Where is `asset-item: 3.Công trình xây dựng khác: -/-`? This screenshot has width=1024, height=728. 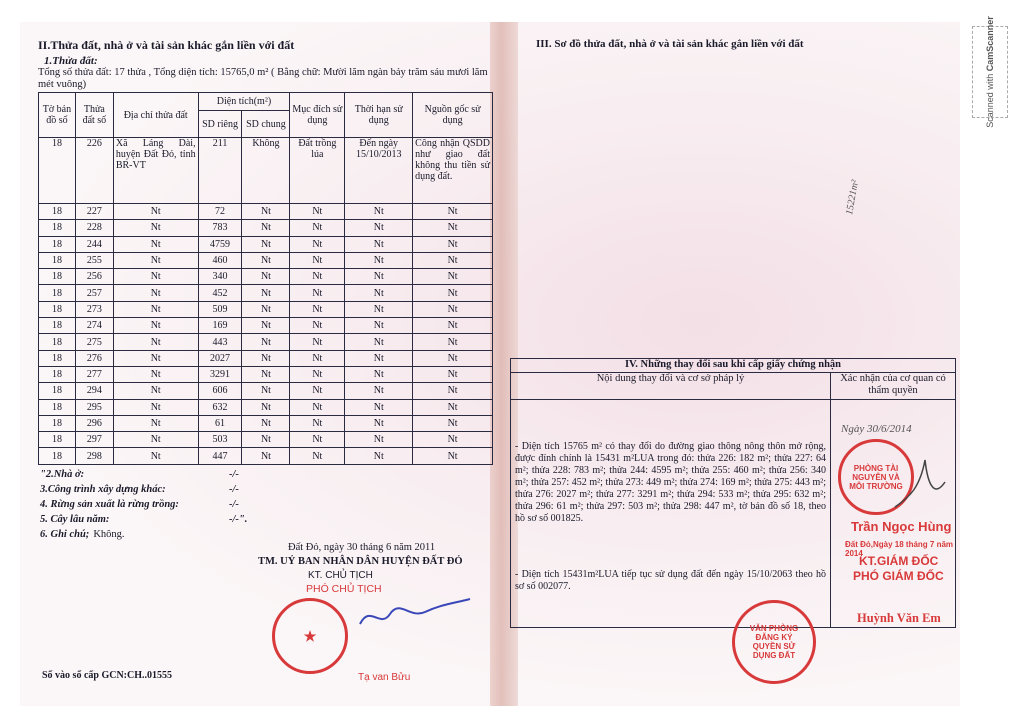
asset-item: 3.Công trình xây dựng khác: -/- is located at coordinates (143, 489).